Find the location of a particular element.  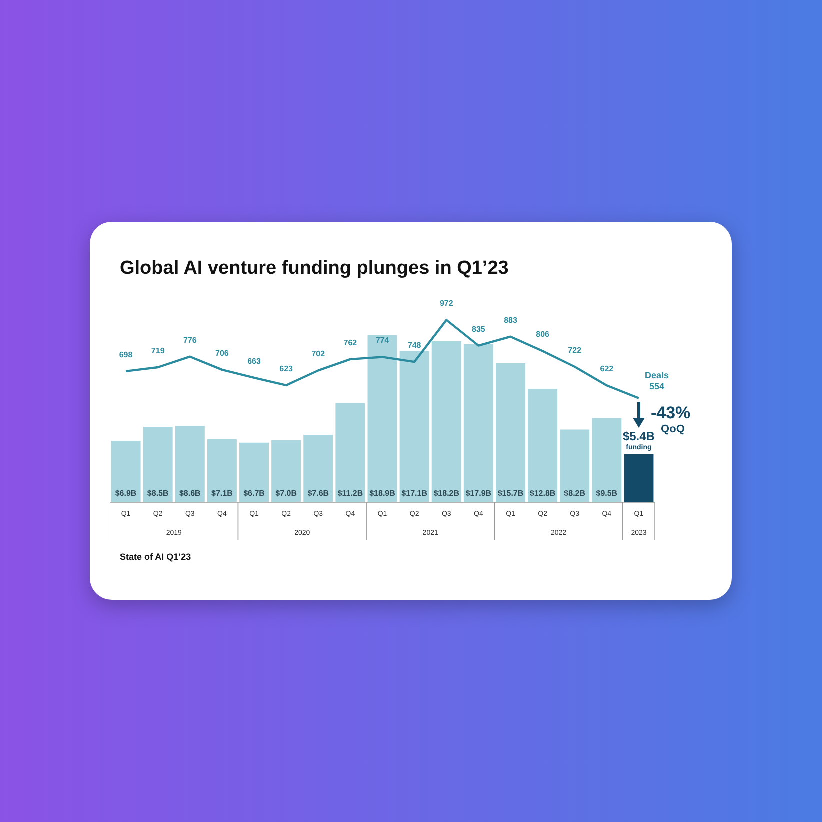

data-label: $8.5B is located at coordinates (158, 493).